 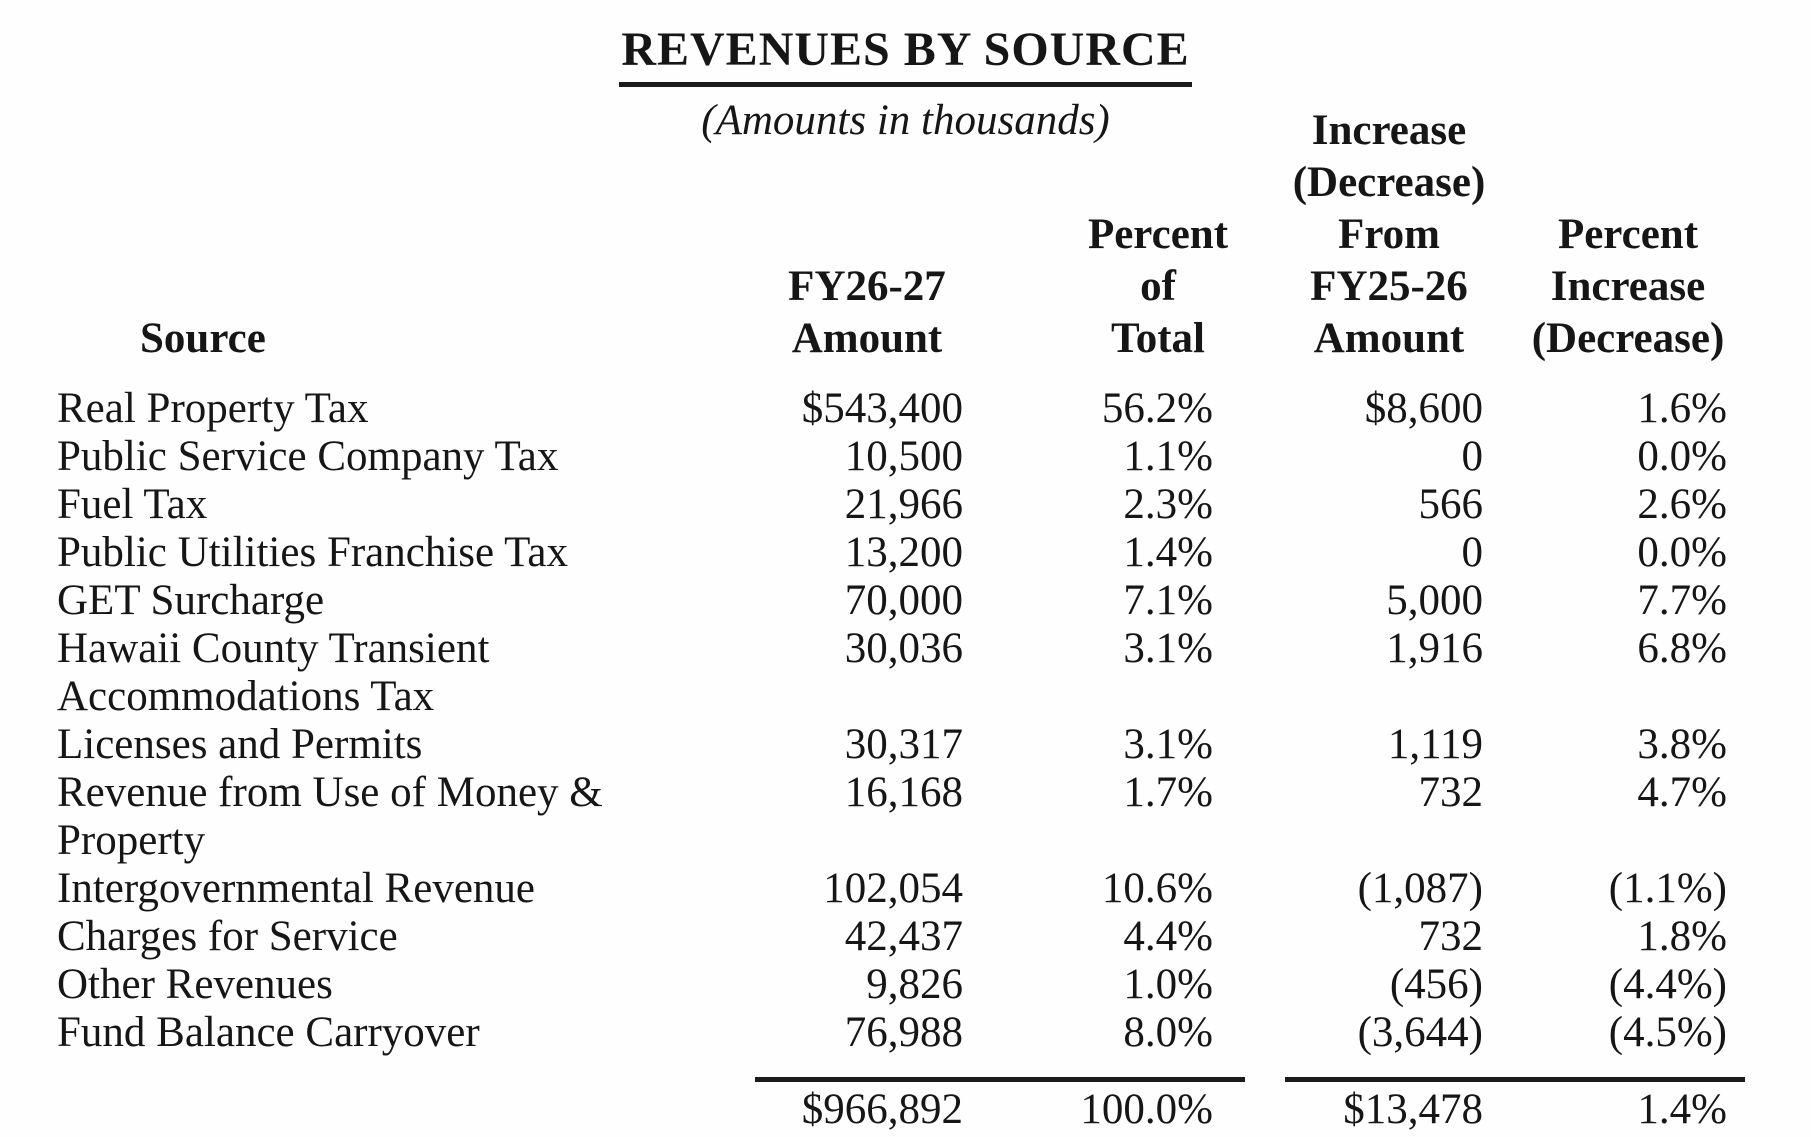 What do you see at coordinates (905, 120) in the screenshot?
I see `page-subtitle: (Amounts in thousands)` at bounding box center [905, 120].